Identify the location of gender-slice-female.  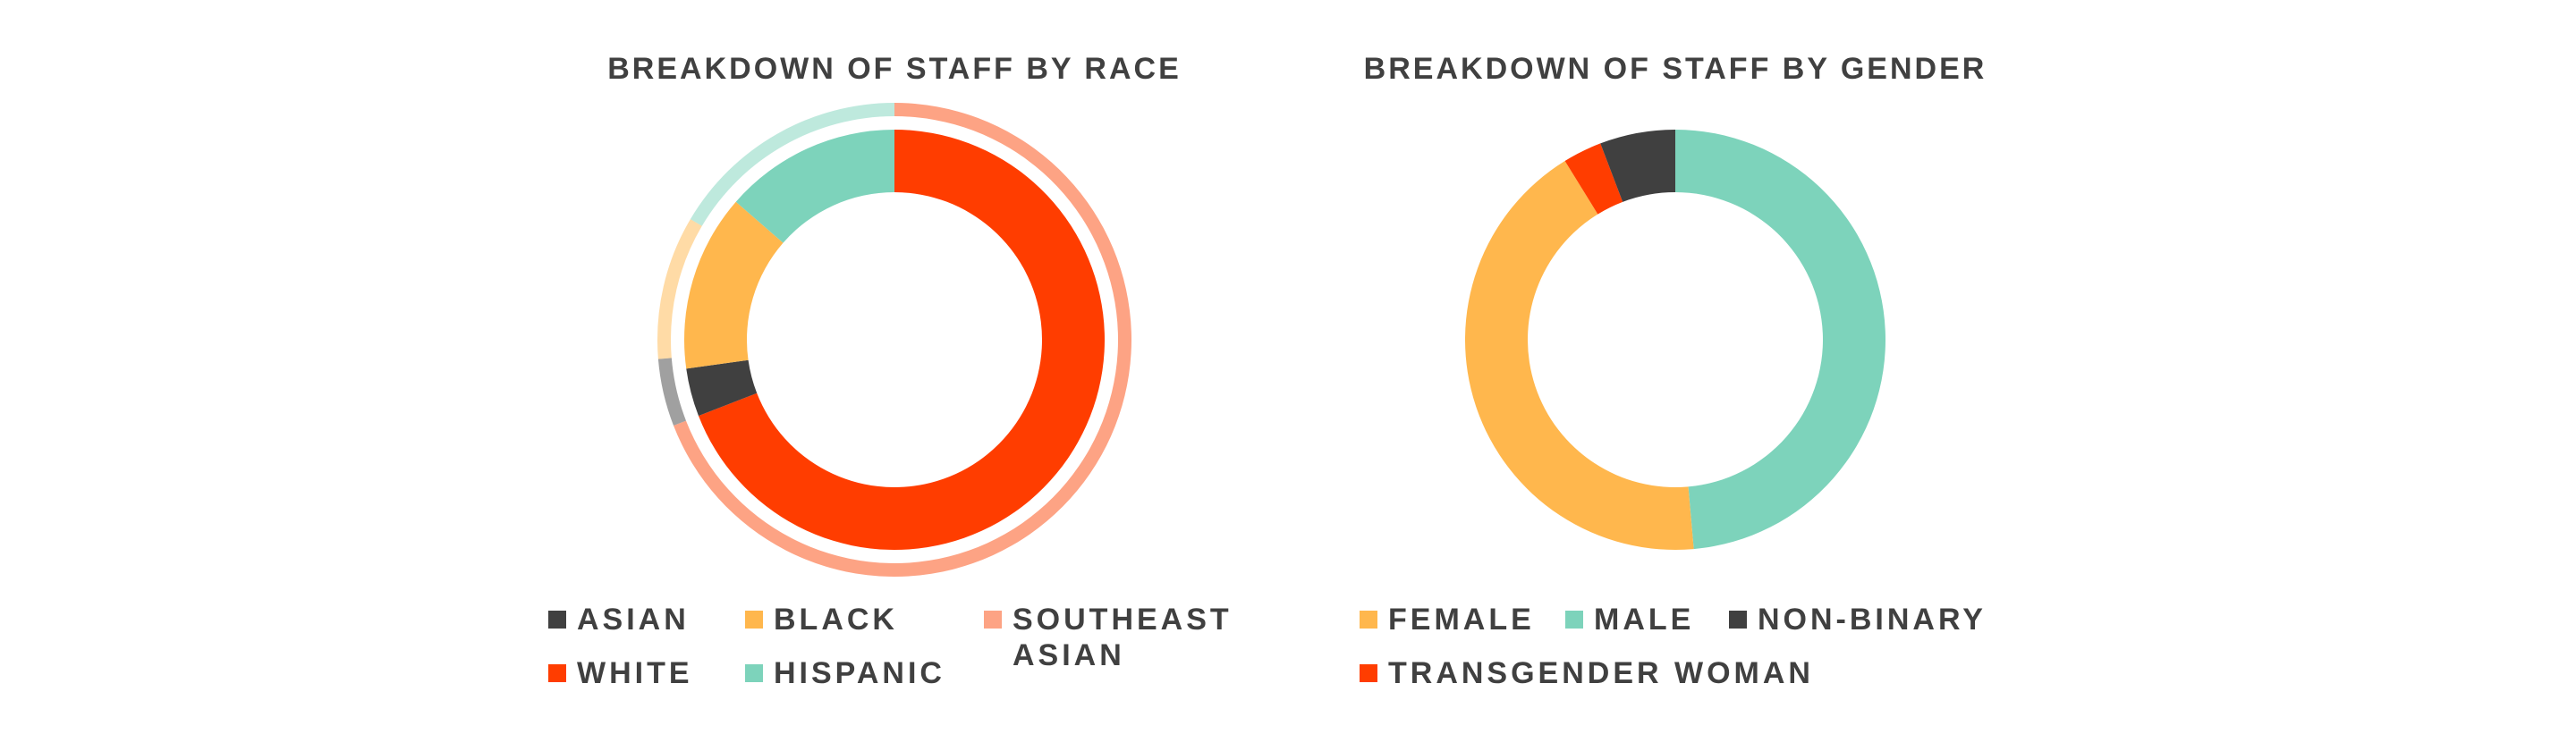
(1579, 355).